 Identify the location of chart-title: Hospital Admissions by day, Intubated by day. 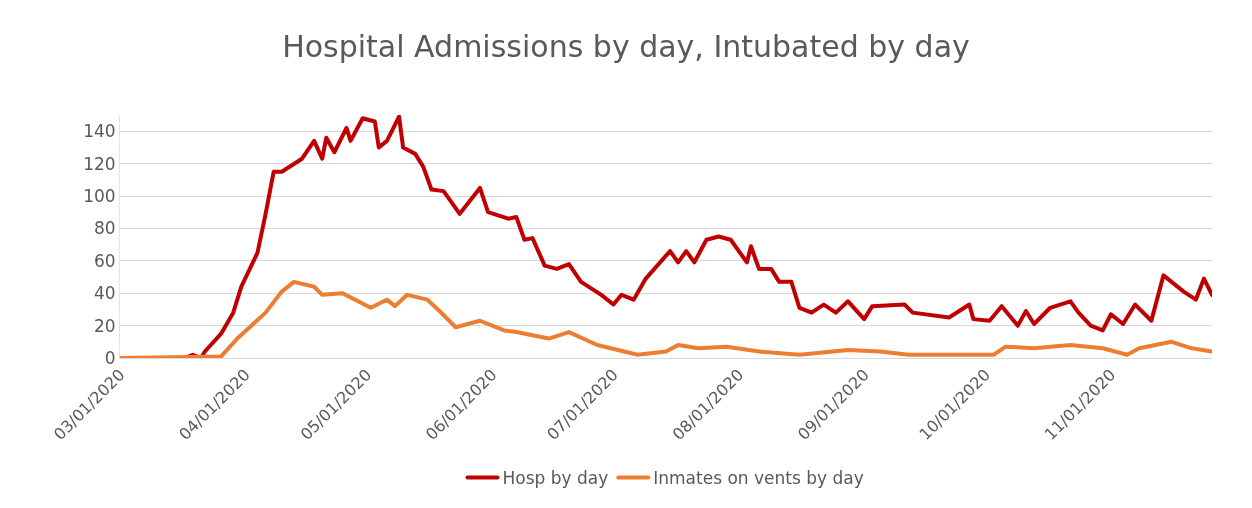
(626, 46).